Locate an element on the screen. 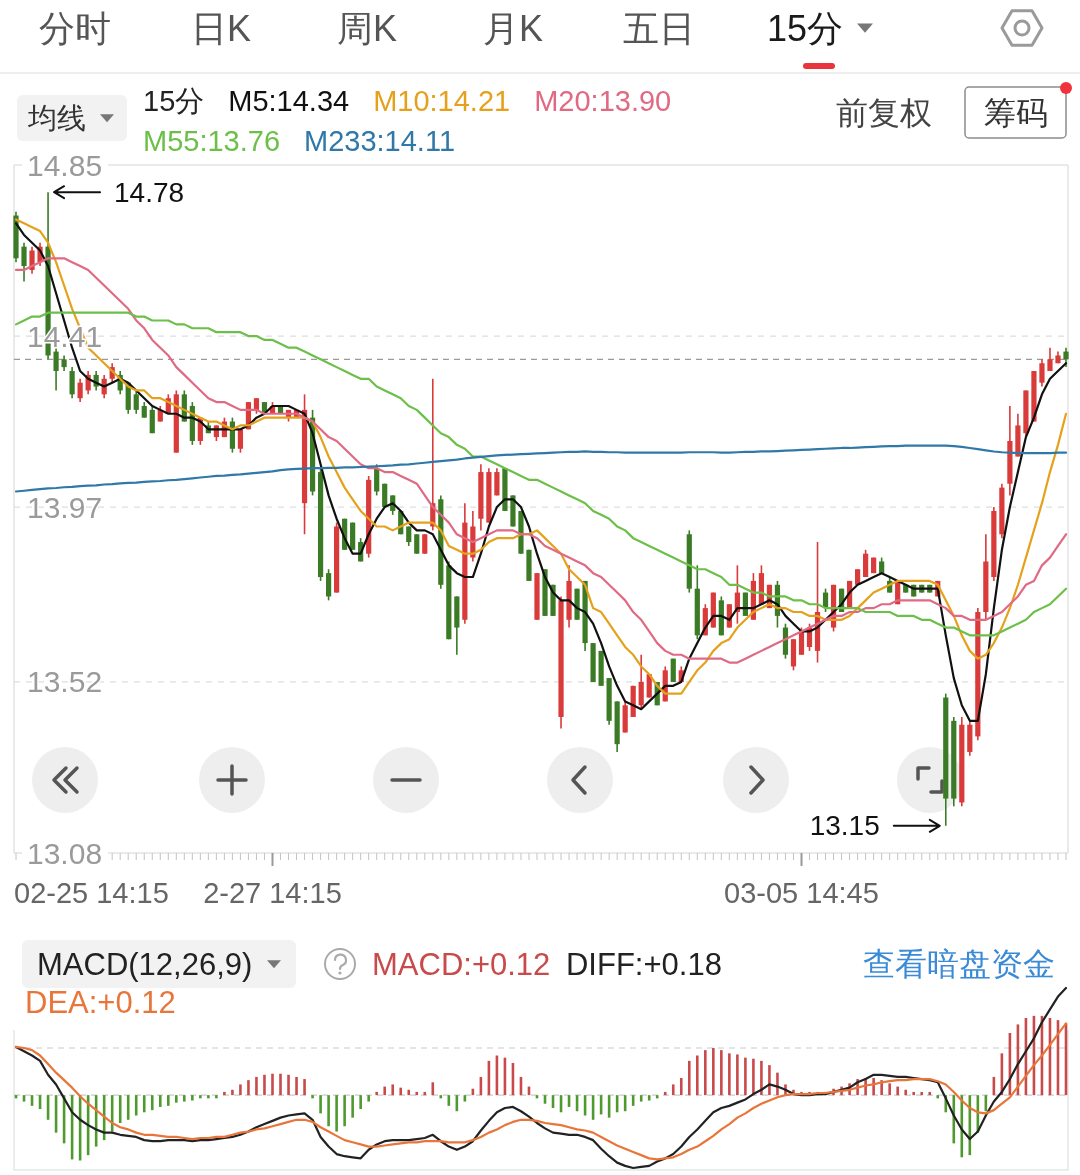 This screenshot has height=1175, width=1080. text: 分时 is located at coordinates (75, 28).